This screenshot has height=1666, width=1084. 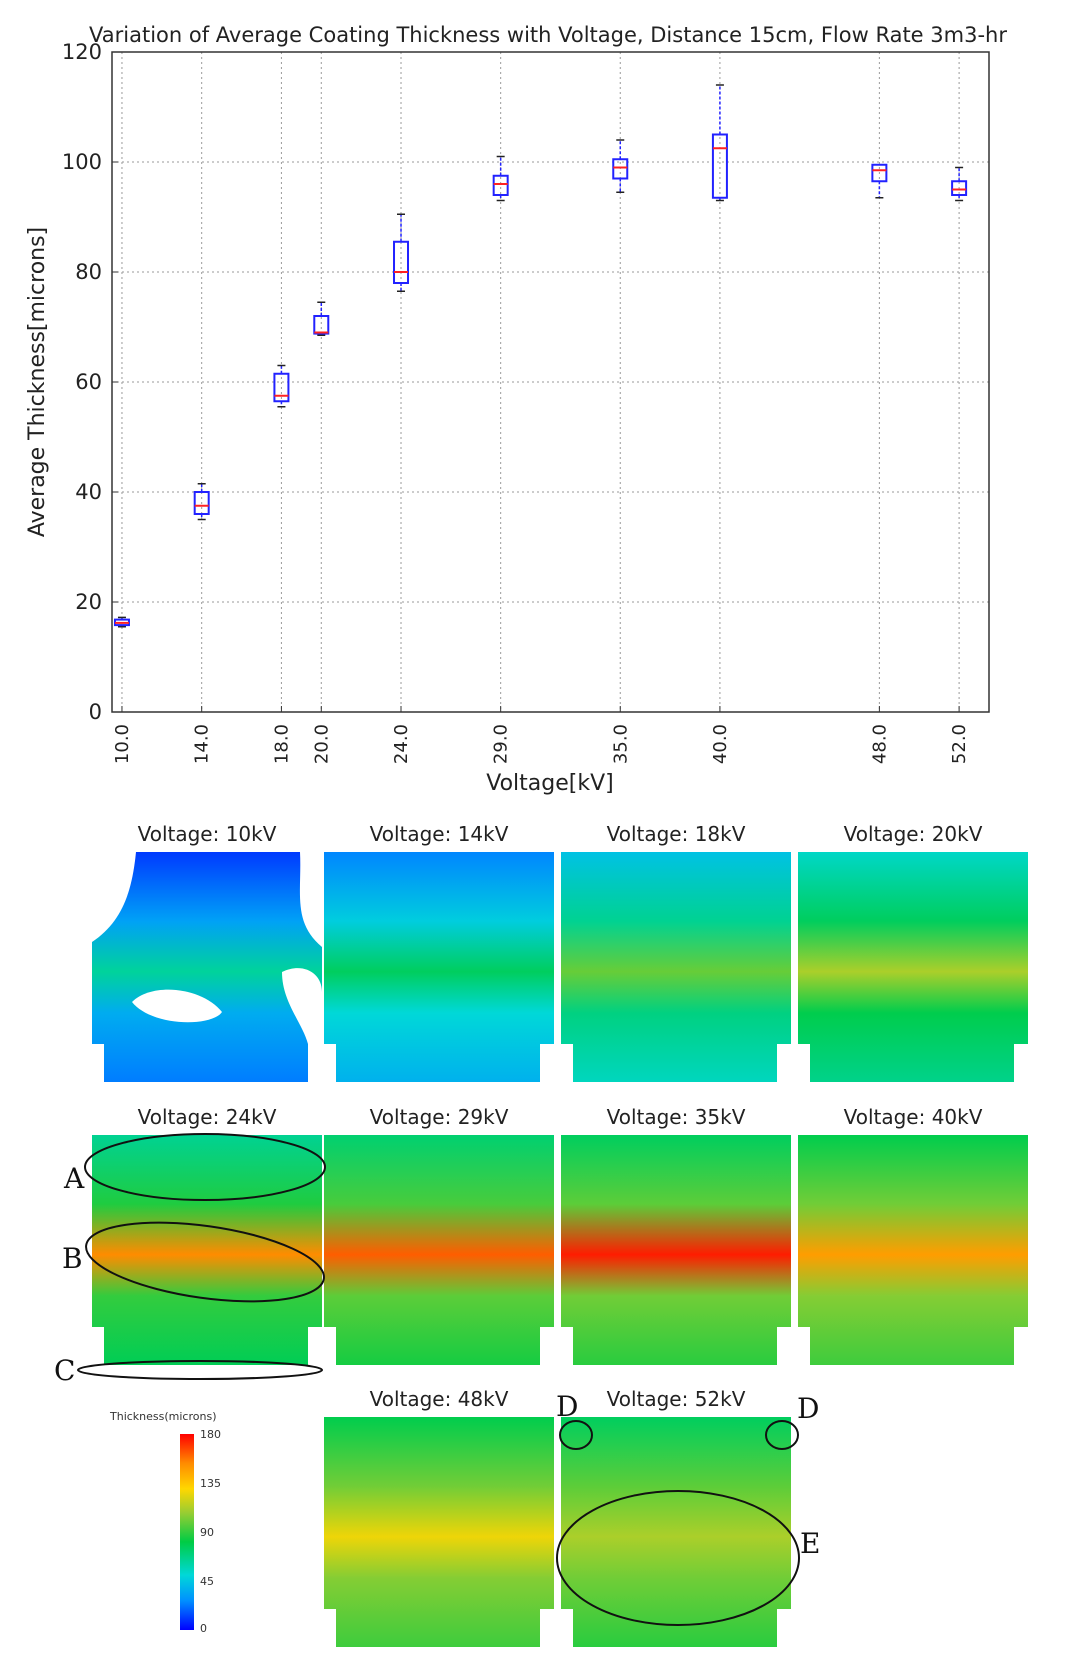 I want to click on x-tick-label: 14.0, so click(x=202, y=744).